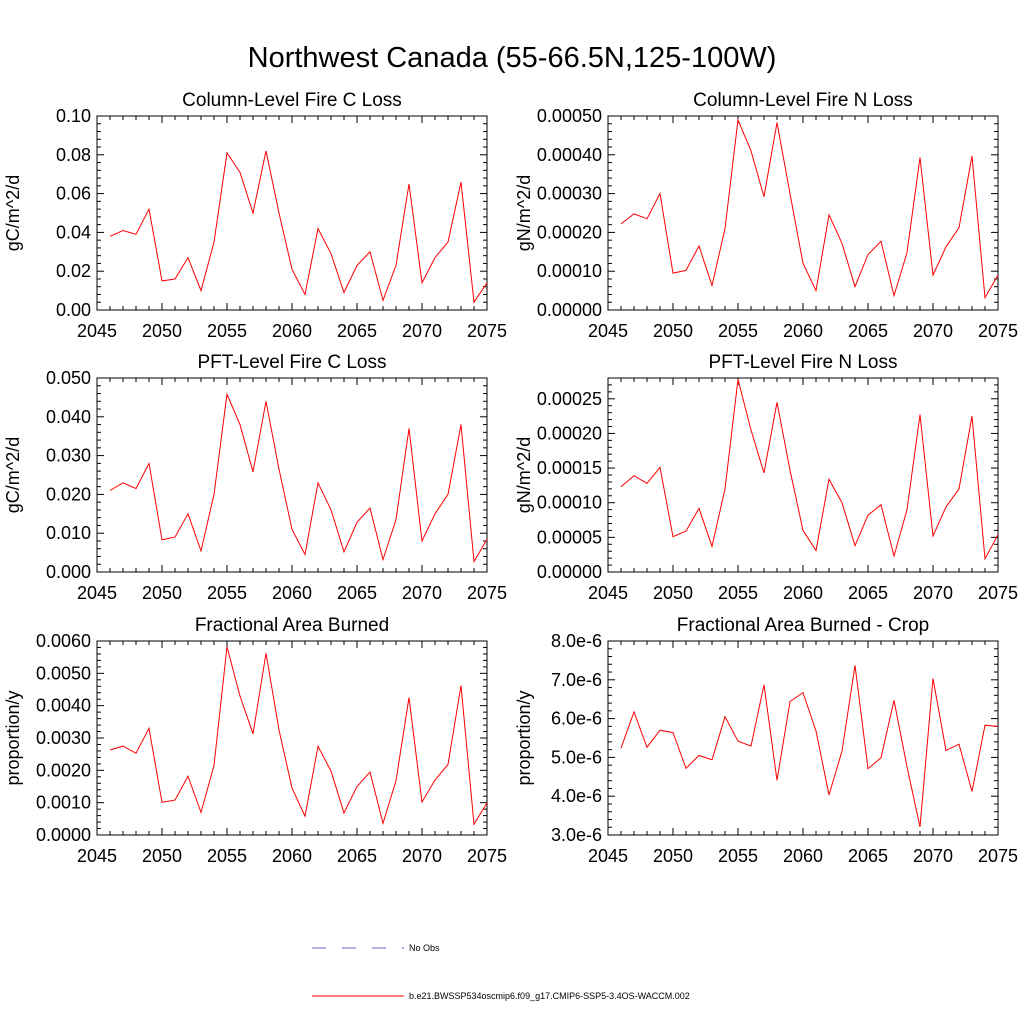 The image size is (1024, 1024). Describe the element at coordinates (68, 417) in the screenshot. I see `y-tick-label: 0.040` at that location.